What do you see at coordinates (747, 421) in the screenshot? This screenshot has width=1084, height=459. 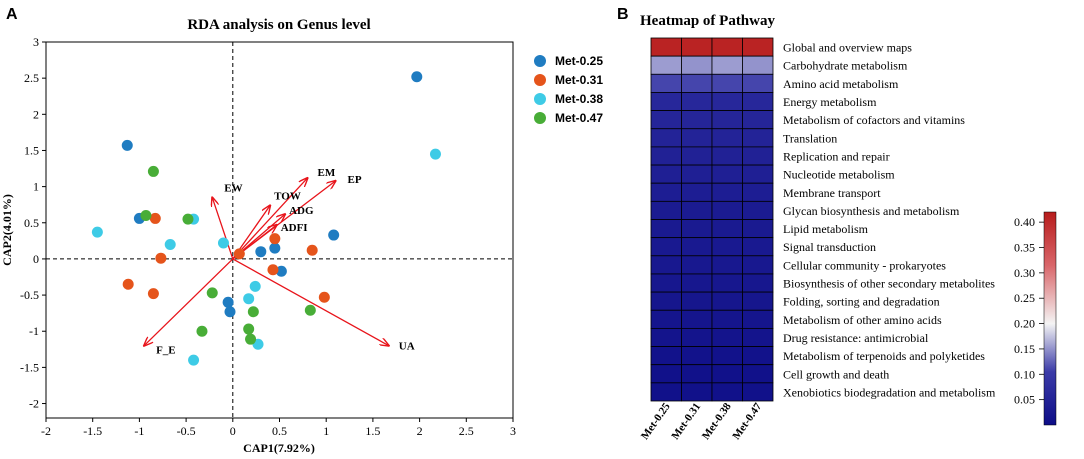 I see `heatmap-column-label: Met-0.47` at bounding box center [747, 421].